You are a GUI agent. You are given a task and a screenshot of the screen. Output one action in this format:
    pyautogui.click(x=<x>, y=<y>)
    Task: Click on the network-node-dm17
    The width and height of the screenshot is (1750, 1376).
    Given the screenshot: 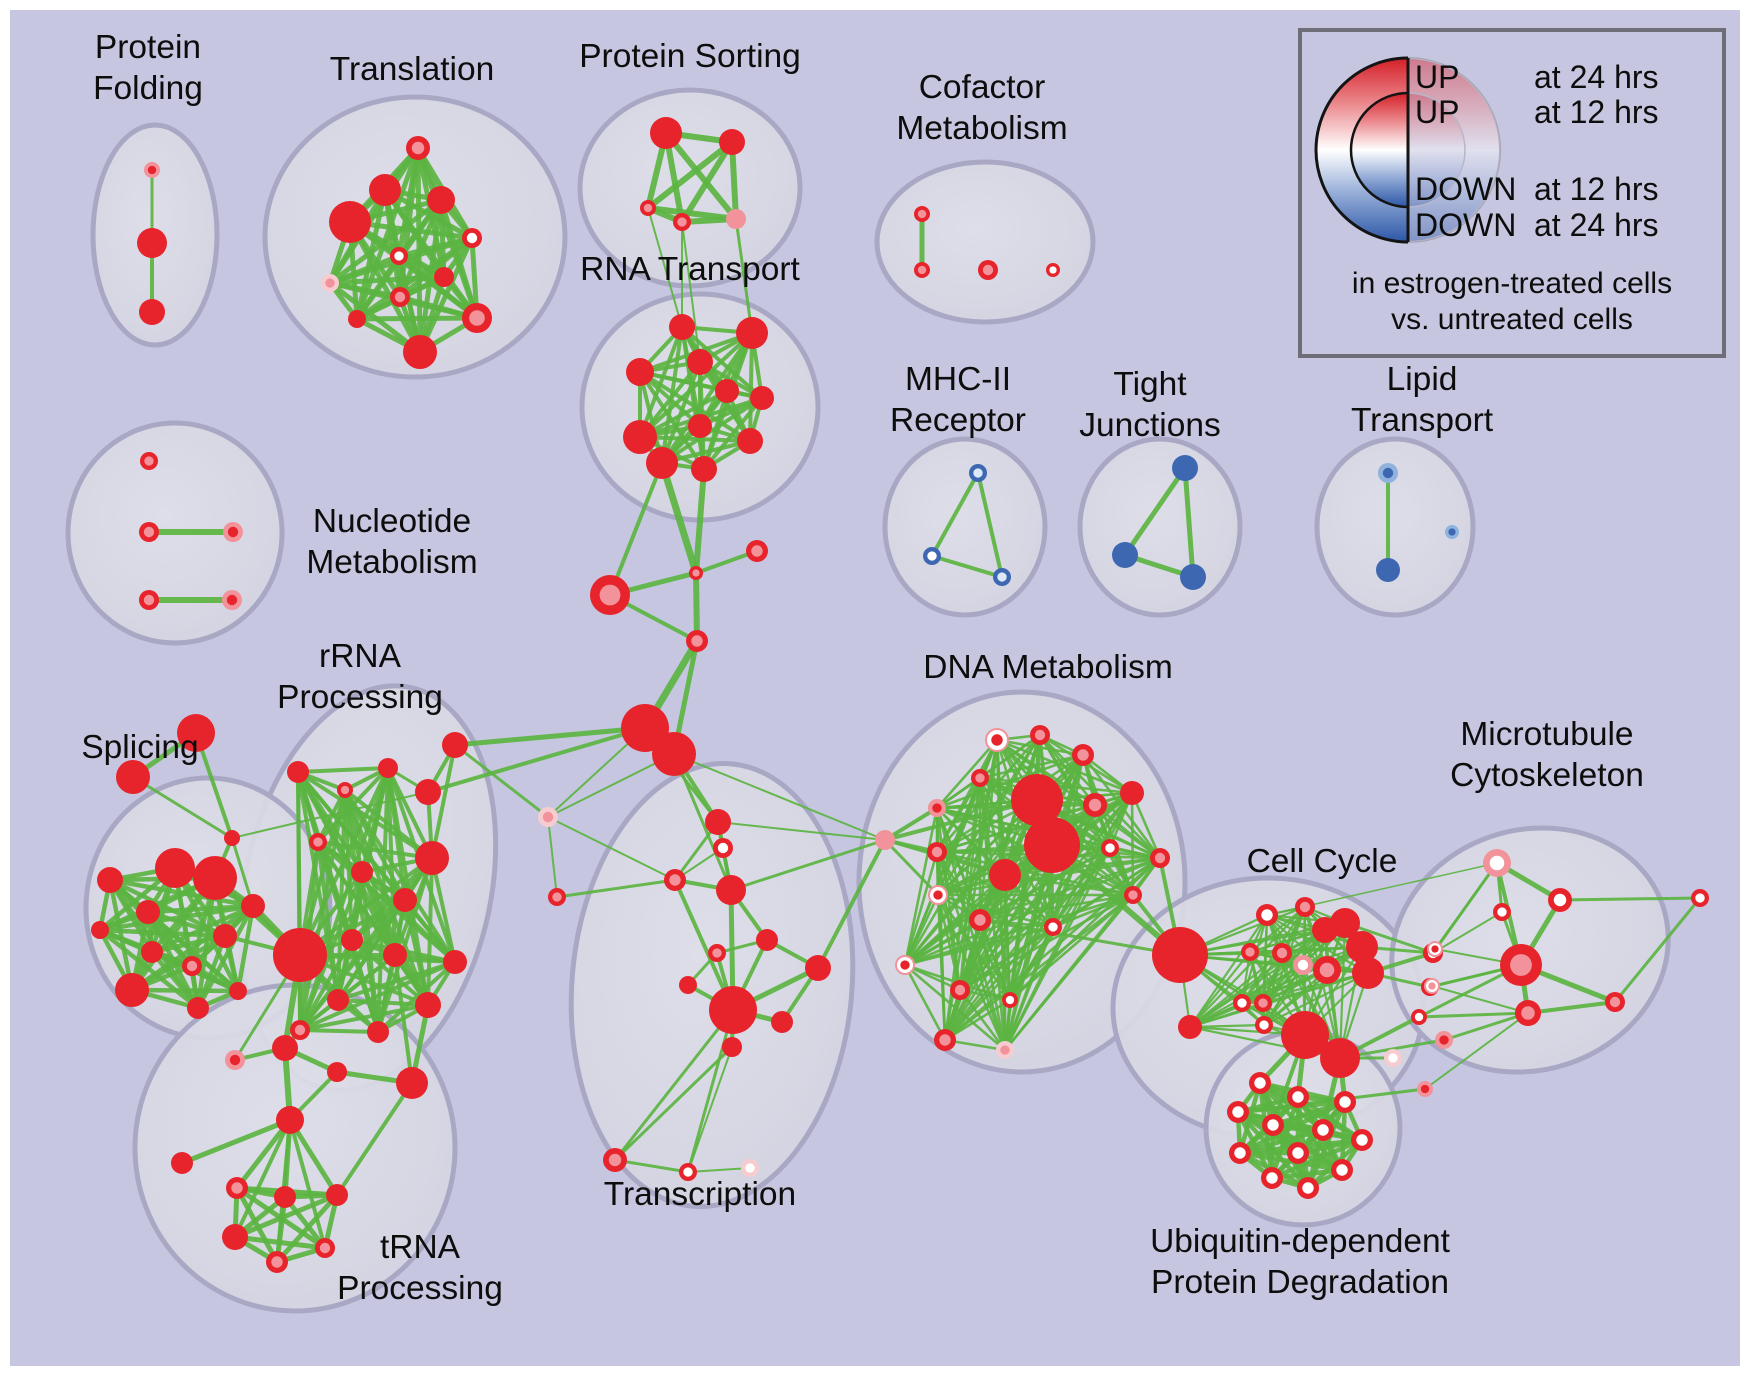 What is the action you would take?
    pyautogui.click(x=1053, y=927)
    